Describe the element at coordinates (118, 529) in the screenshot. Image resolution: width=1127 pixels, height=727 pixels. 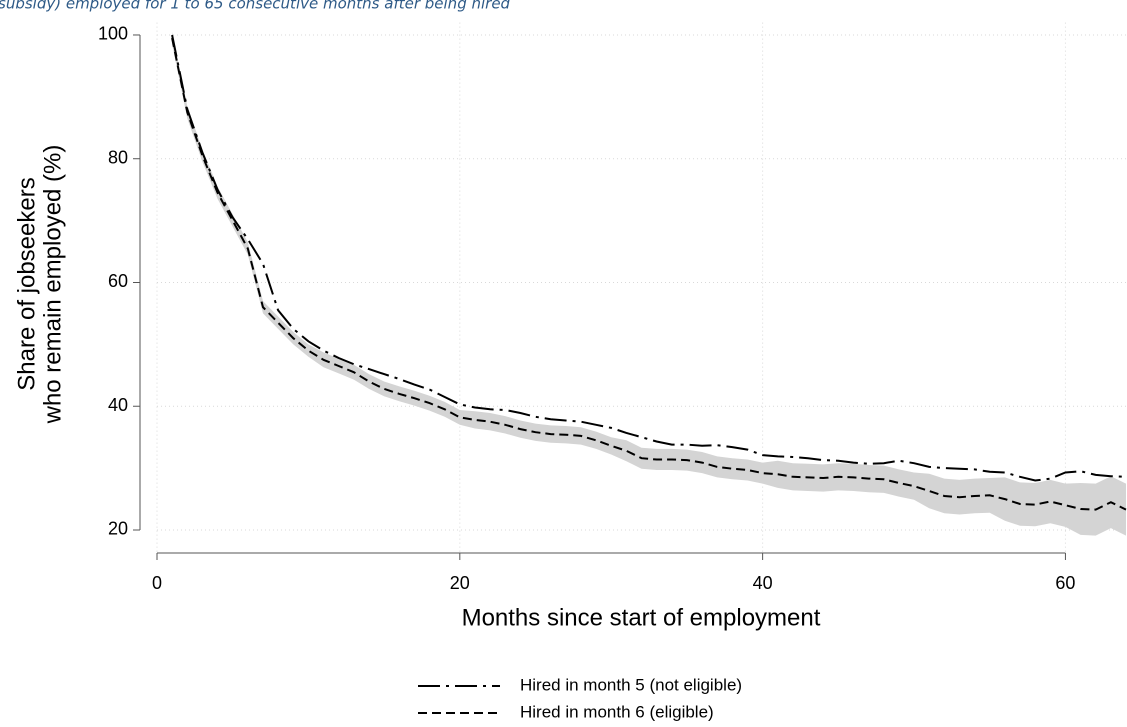
I see `y-tick-label: 20` at that location.